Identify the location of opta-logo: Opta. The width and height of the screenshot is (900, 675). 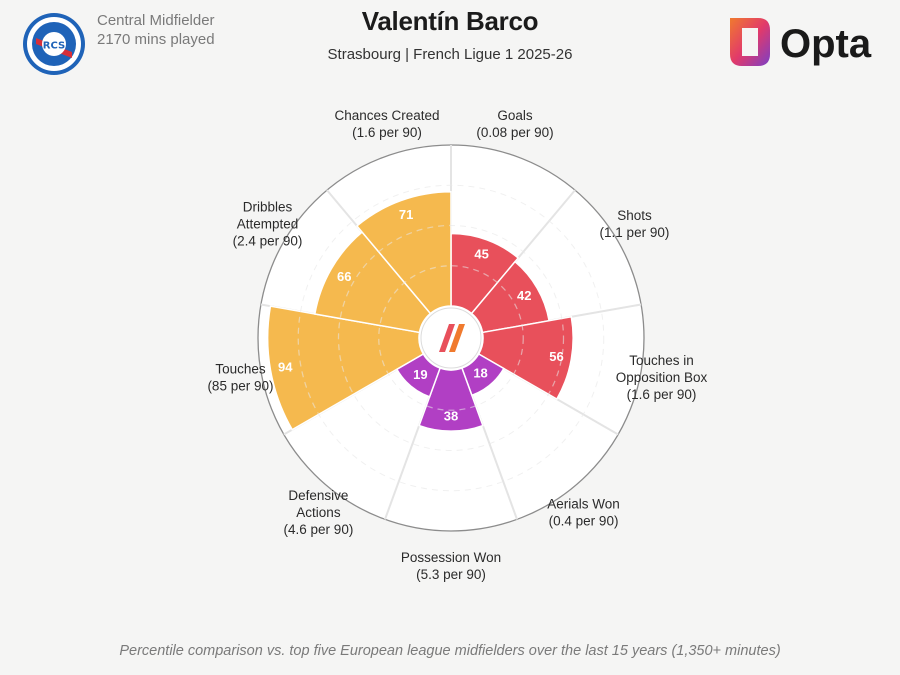
(801, 42).